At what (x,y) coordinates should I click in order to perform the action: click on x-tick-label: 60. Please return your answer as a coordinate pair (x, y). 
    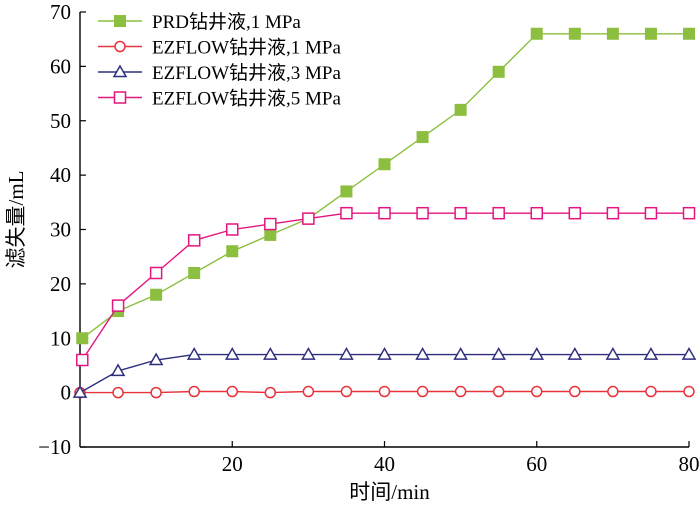
    Looking at the image, I should click on (536, 464).